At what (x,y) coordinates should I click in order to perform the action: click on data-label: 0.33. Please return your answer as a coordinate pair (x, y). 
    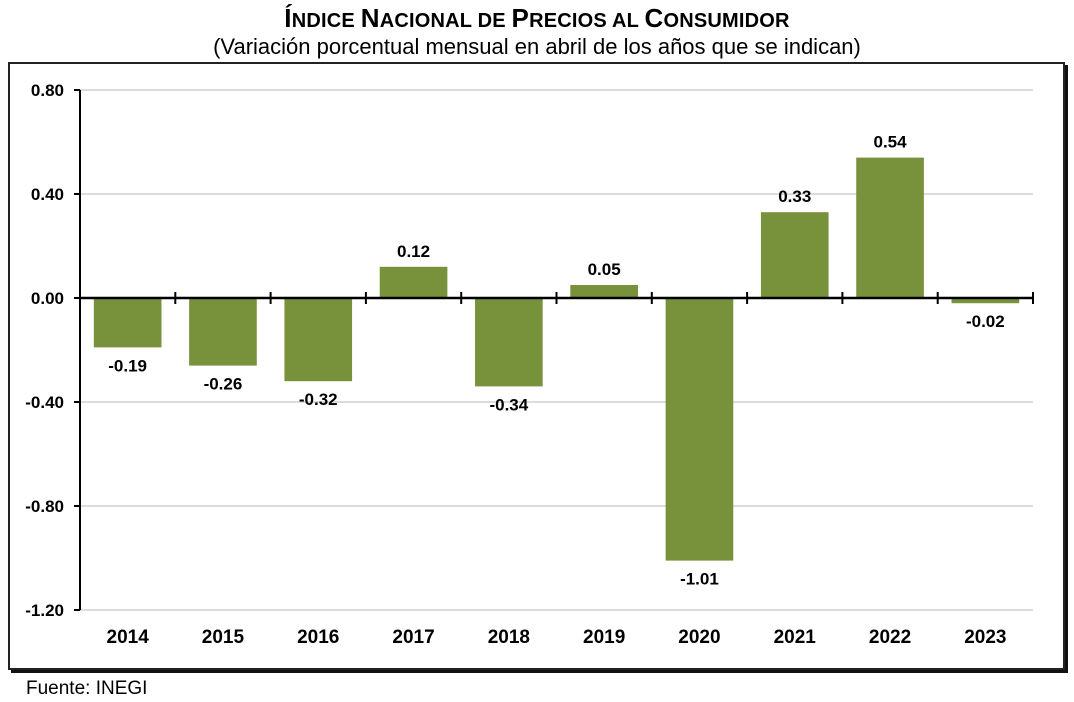
    Looking at the image, I should click on (794, 196).